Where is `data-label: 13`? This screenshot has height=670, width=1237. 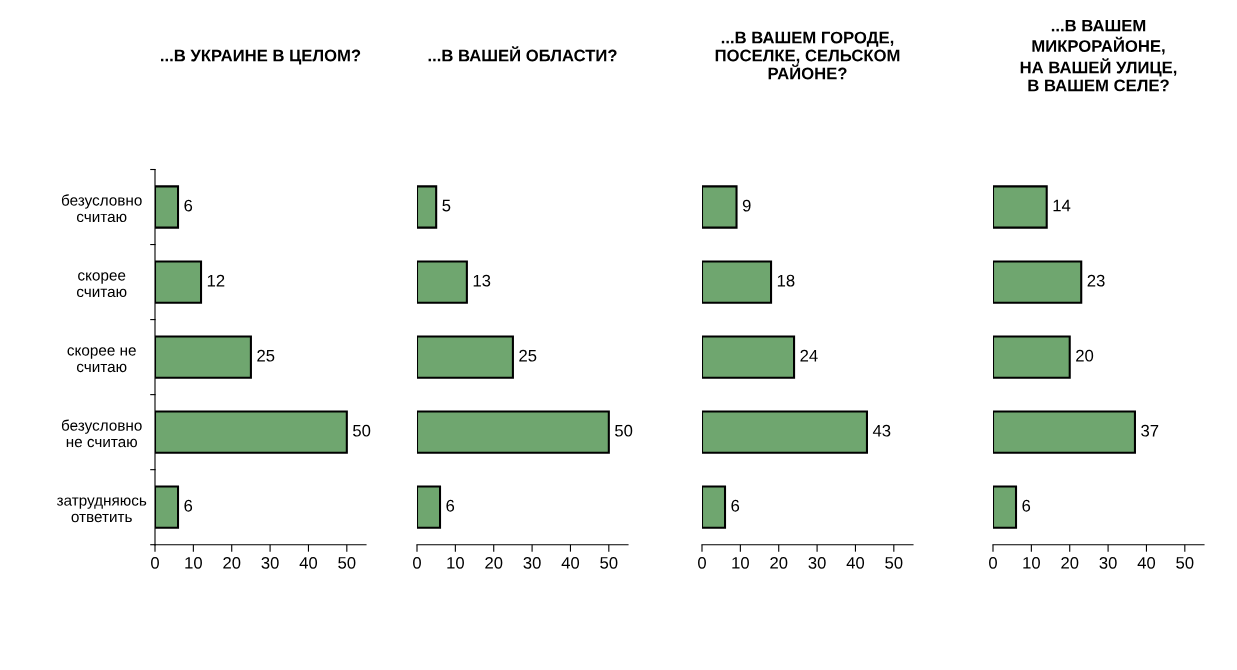
data-label: 13 is located at coordinates (482, 280).